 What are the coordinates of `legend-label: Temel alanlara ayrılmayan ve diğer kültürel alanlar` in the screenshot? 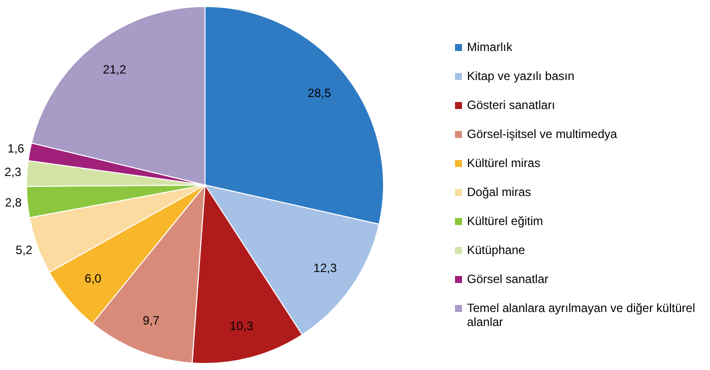 It's located at (581, 315).